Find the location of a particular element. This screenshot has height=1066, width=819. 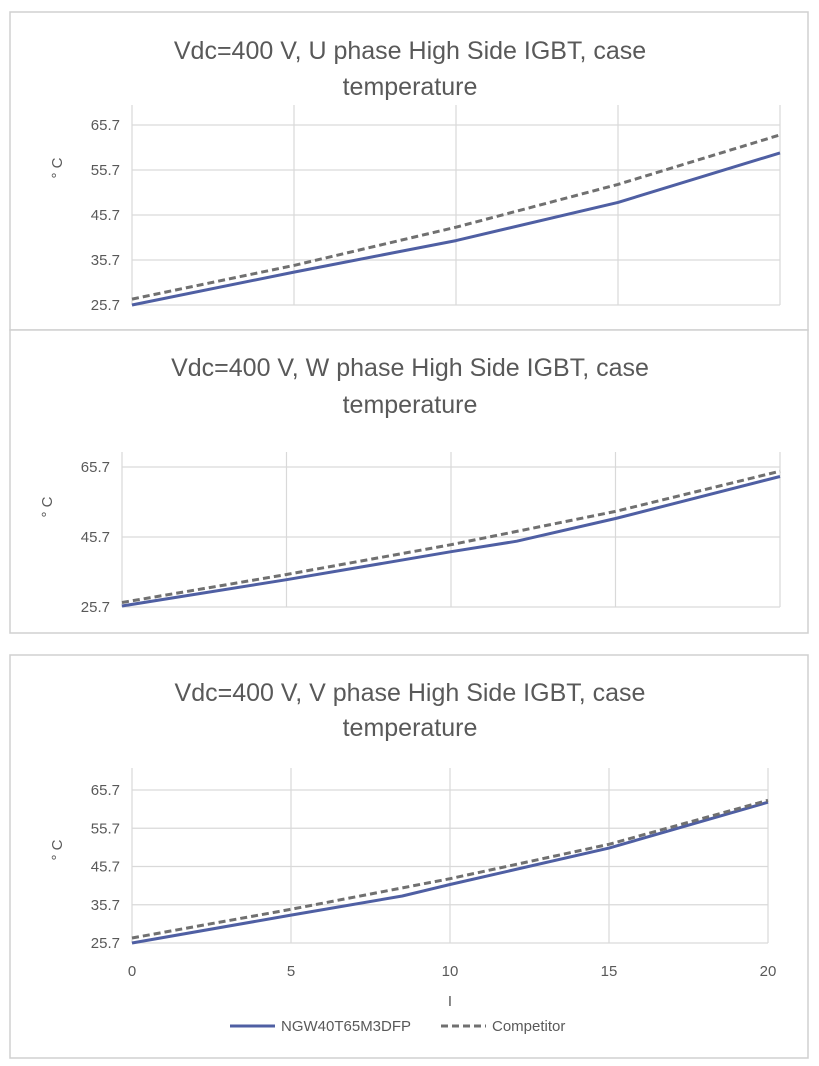

legend-label-ngw40t65m3dfp: NGW40T65M3DFP is located at coordinates (346, 1026).